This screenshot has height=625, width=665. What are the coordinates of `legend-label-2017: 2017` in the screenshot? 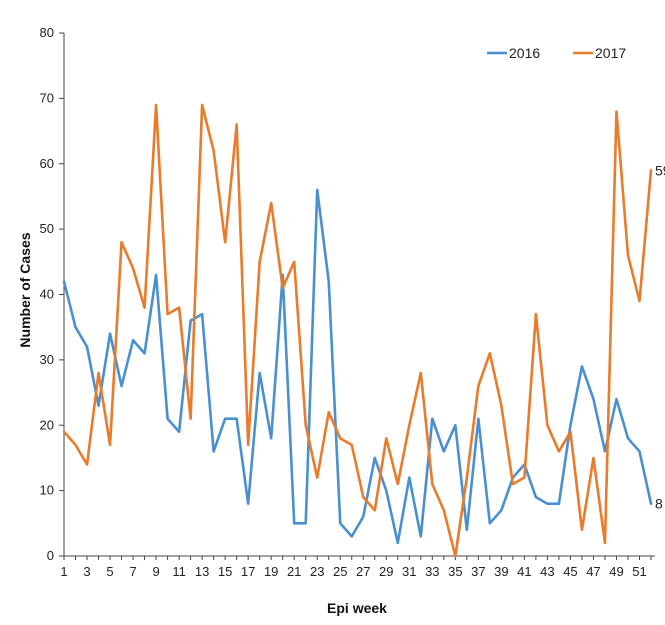 It's located at (610, 53).